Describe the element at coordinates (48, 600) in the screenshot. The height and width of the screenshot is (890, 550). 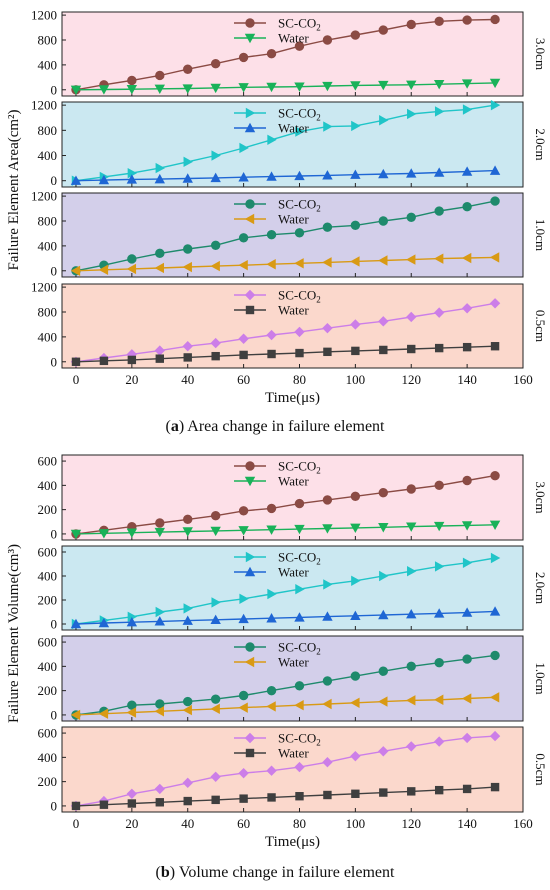
I see `y-tick-label: 200` at that location.